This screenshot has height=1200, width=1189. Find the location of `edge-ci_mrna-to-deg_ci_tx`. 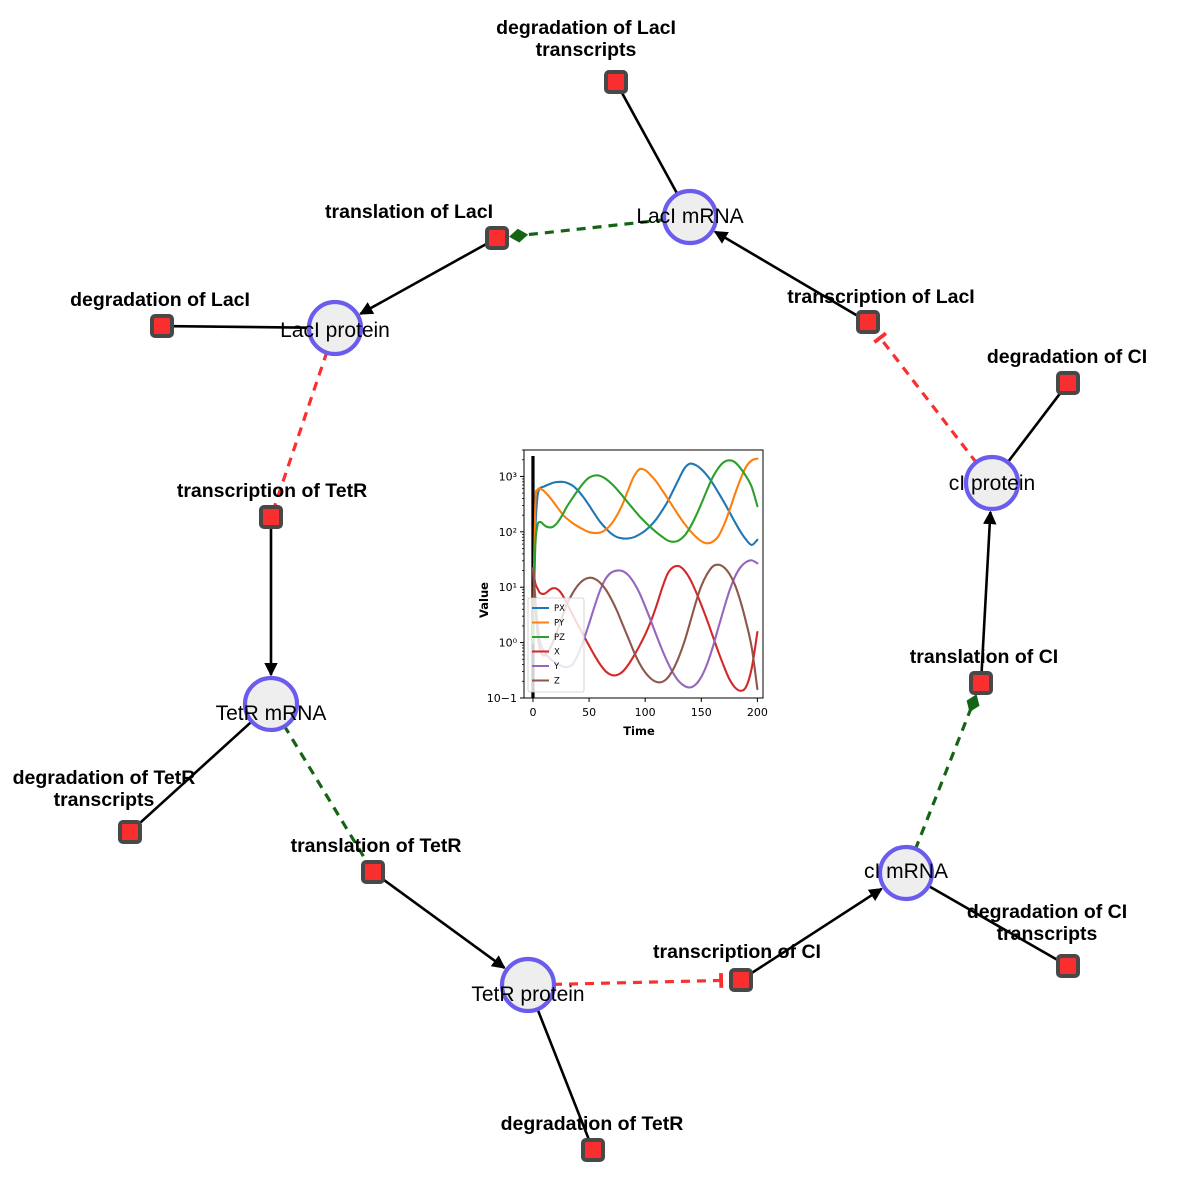

edge-ci_mrna-to-deg_ci_tx is located at coordinates (993, 923).